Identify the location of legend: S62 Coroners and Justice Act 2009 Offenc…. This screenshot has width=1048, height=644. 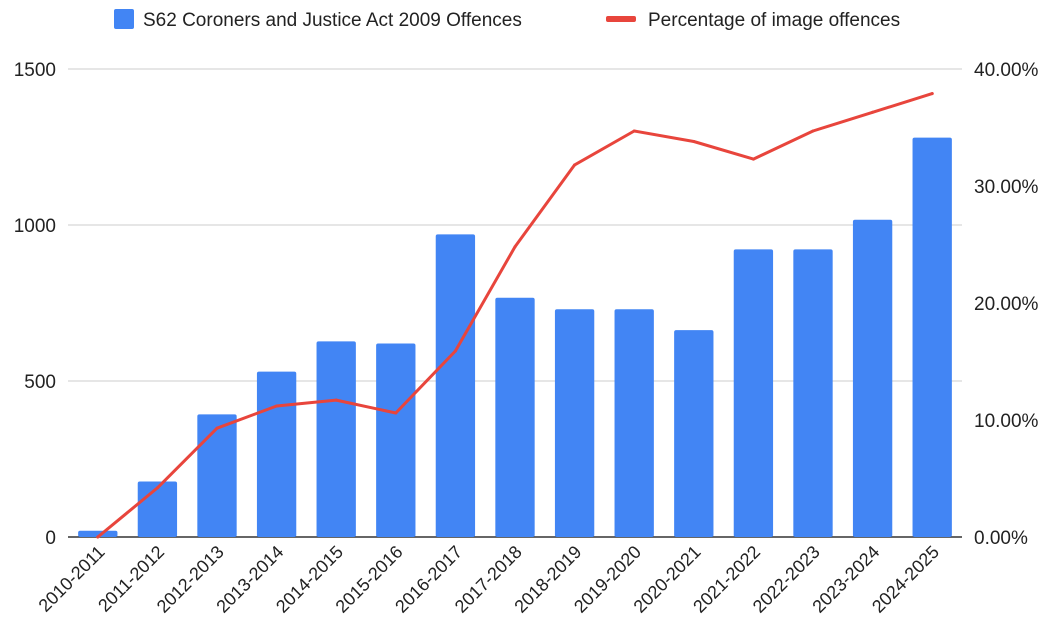
(507, 20).